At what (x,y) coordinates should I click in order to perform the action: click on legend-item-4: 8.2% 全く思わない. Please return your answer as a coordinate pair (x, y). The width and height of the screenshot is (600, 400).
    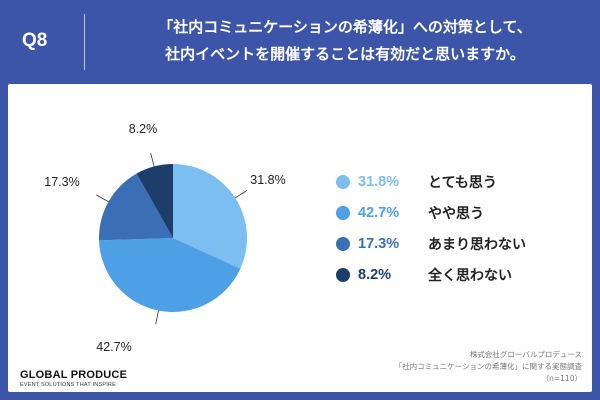
    Looking at the image, I should click on (456, 275).